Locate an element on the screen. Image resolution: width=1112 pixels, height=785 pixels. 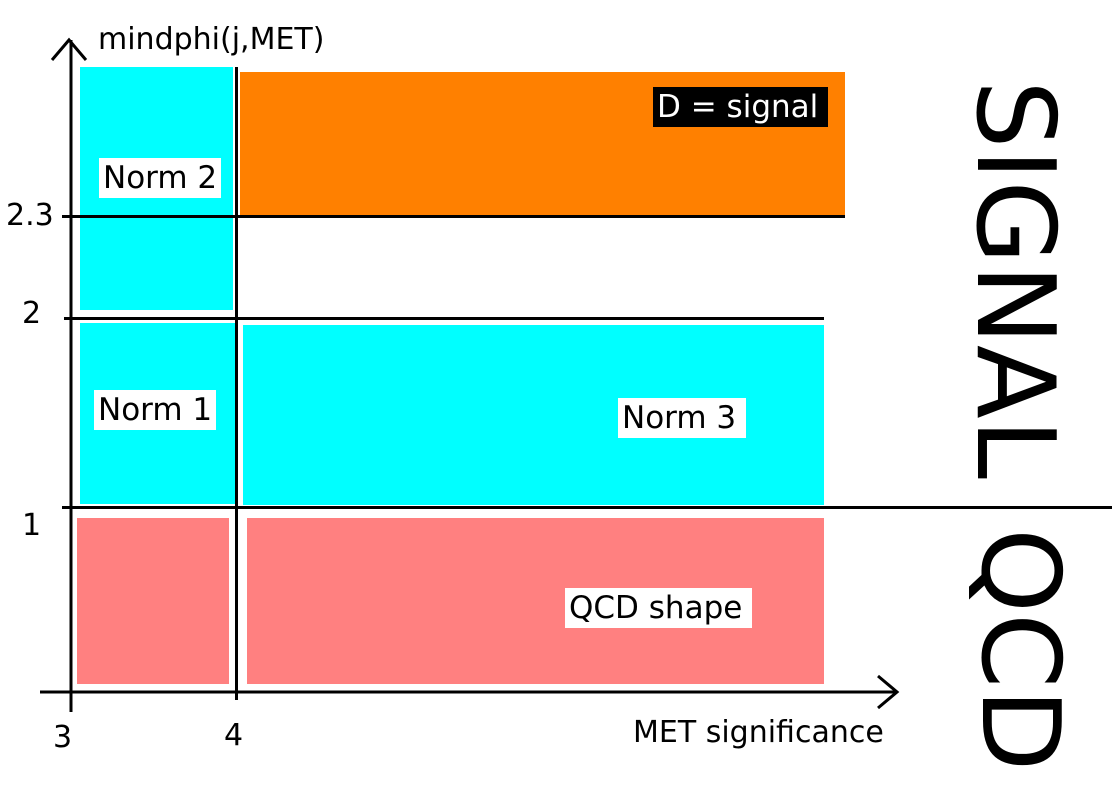
boundary-line-2.3 is located at coordinates (453, 216).